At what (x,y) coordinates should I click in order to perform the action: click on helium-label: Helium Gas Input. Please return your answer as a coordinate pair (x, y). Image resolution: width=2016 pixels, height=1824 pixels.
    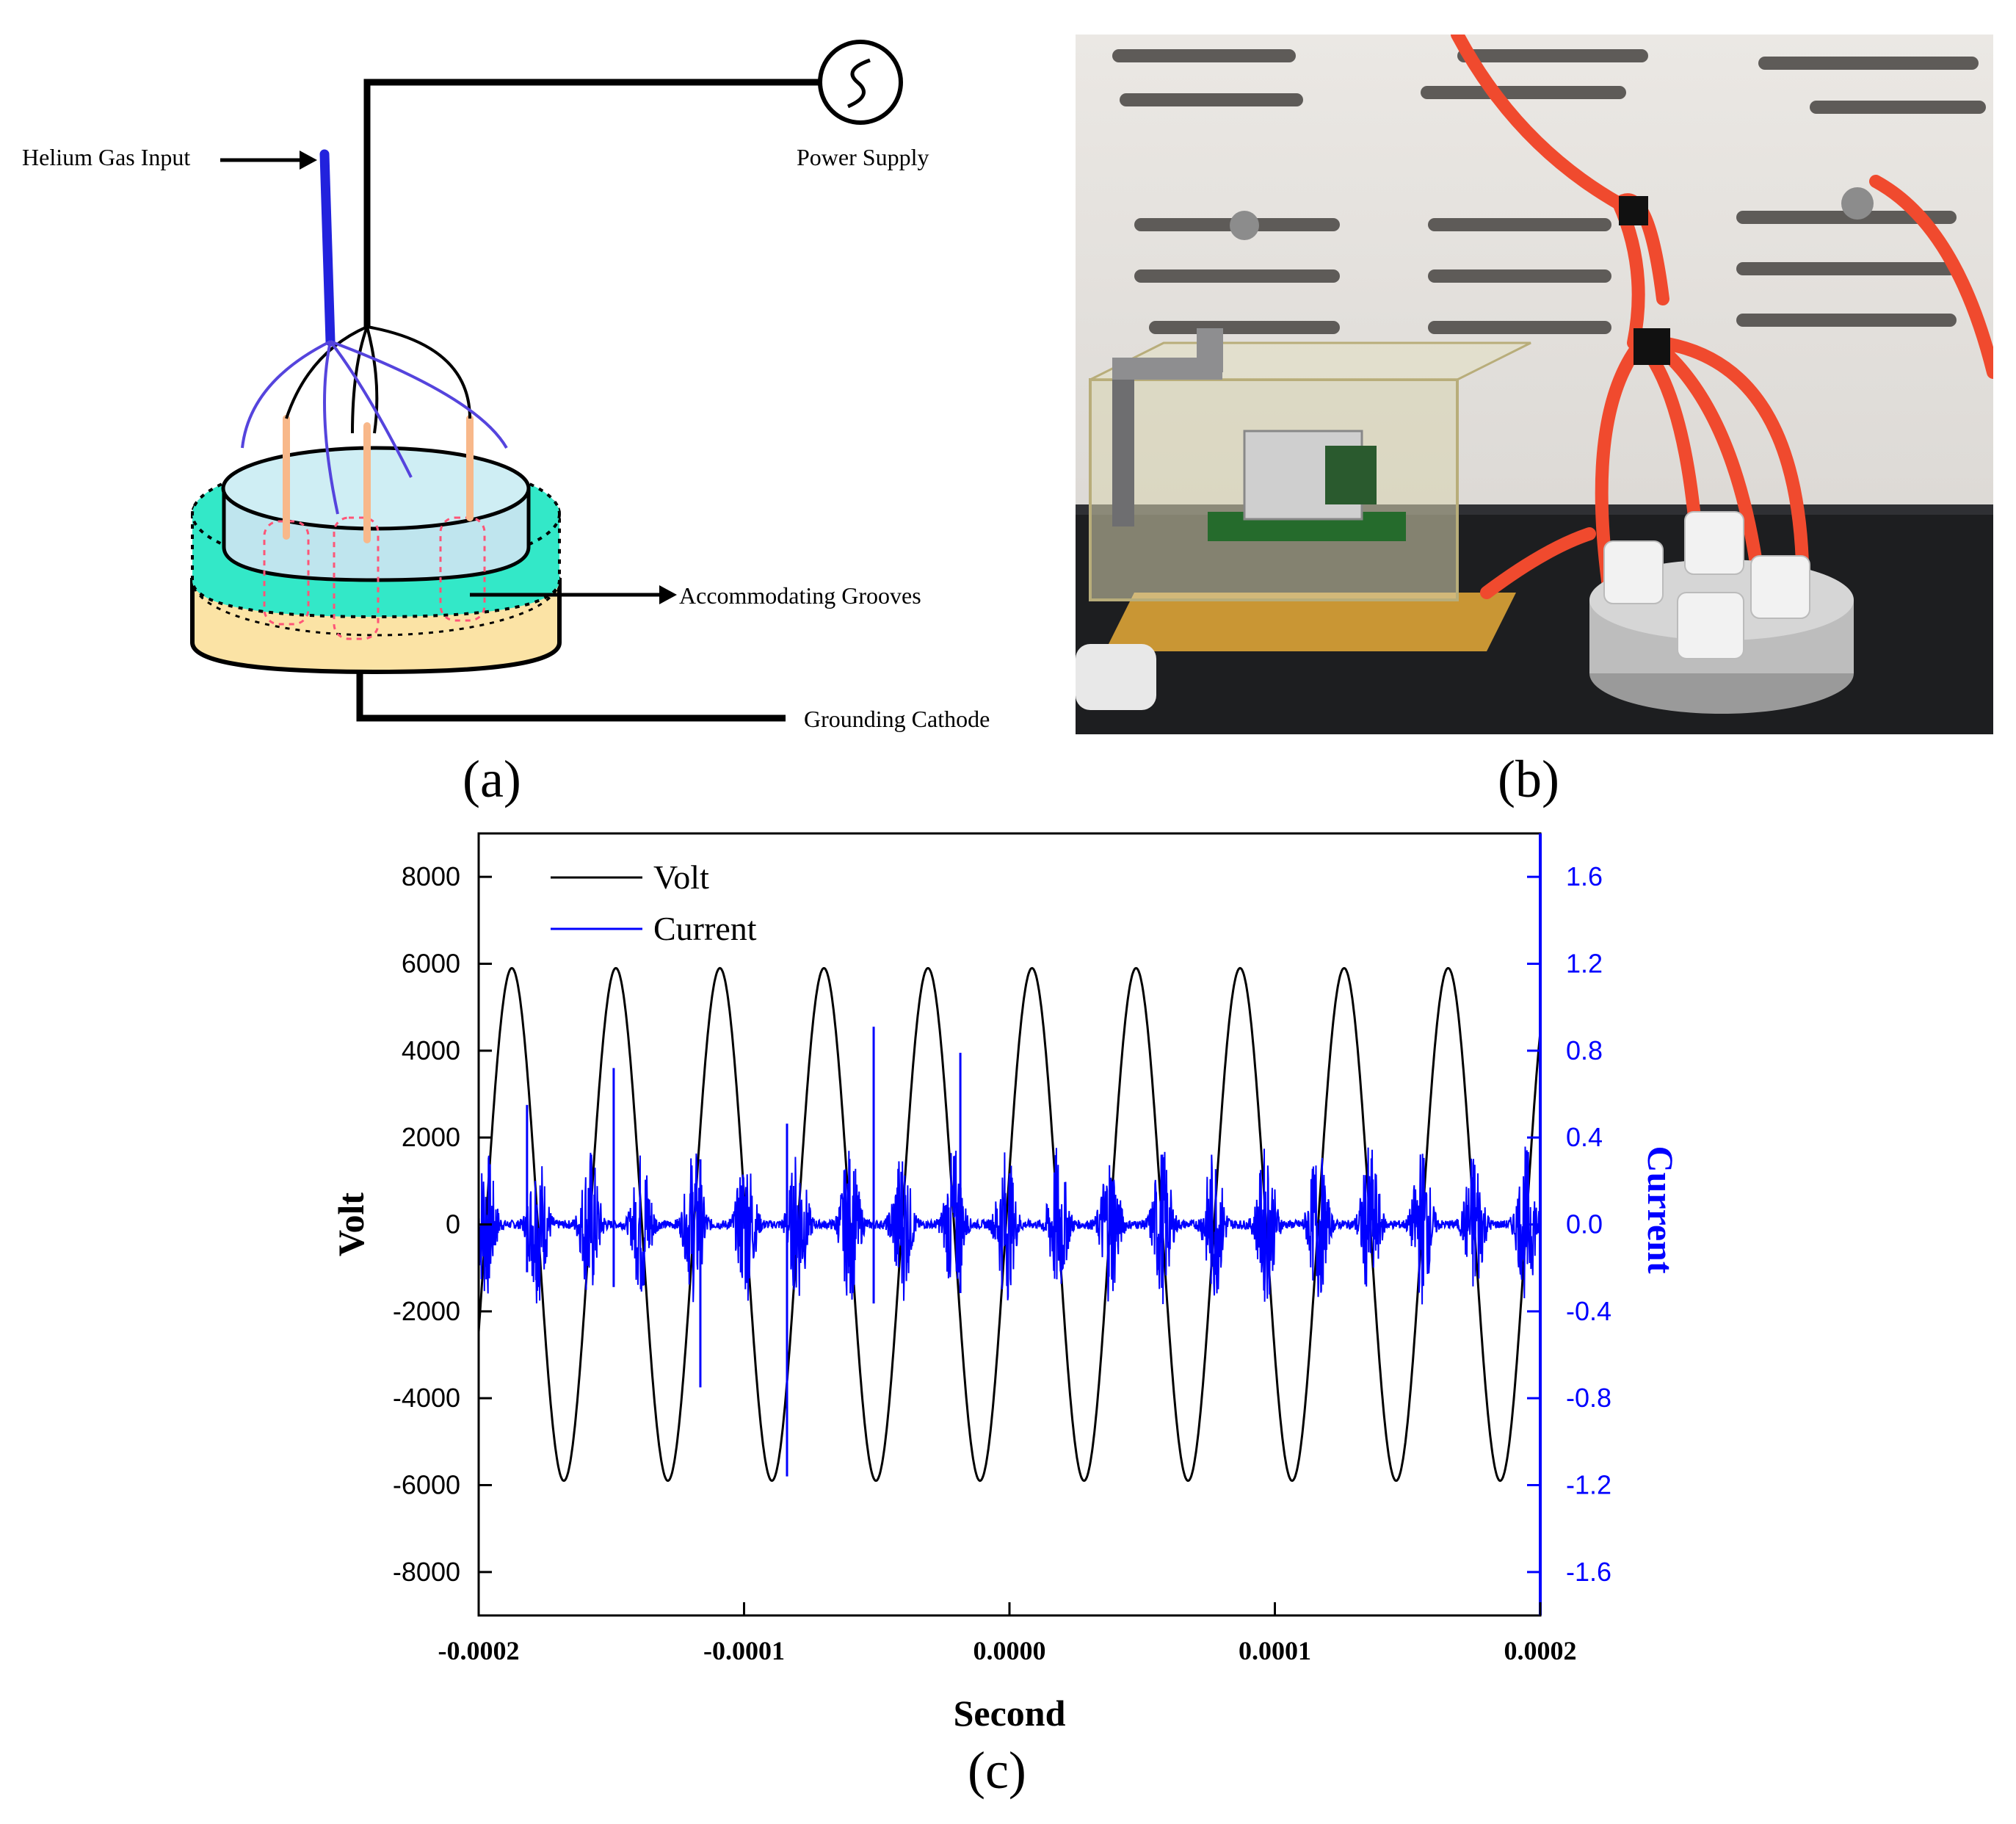
    Looking at the image, I should click on (106, 157).